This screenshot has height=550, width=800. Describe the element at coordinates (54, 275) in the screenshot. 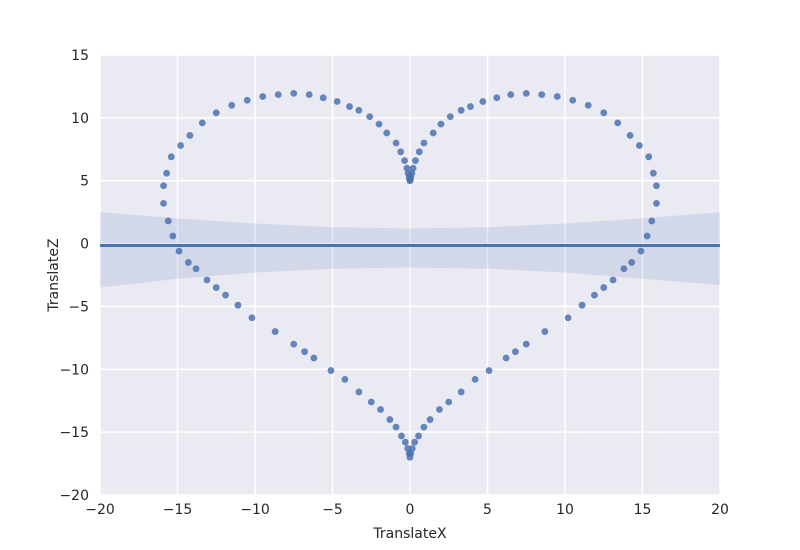

I see `y-axis-label: TranslateZ` at that location.